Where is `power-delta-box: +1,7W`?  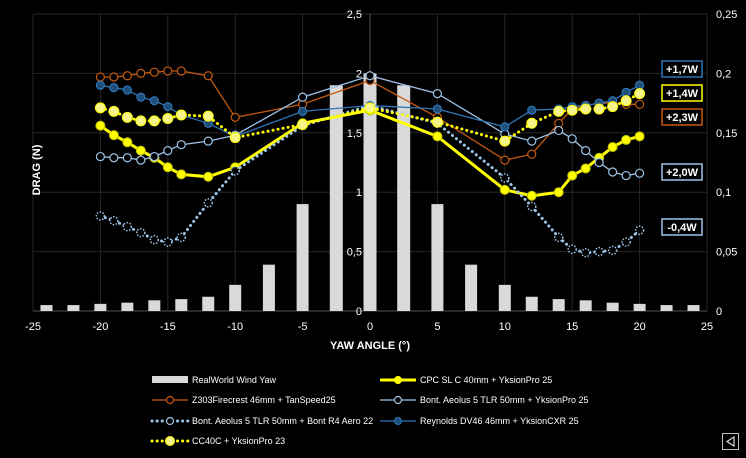
power-delta-box: +1,7W is located at coordinates (682, 69).